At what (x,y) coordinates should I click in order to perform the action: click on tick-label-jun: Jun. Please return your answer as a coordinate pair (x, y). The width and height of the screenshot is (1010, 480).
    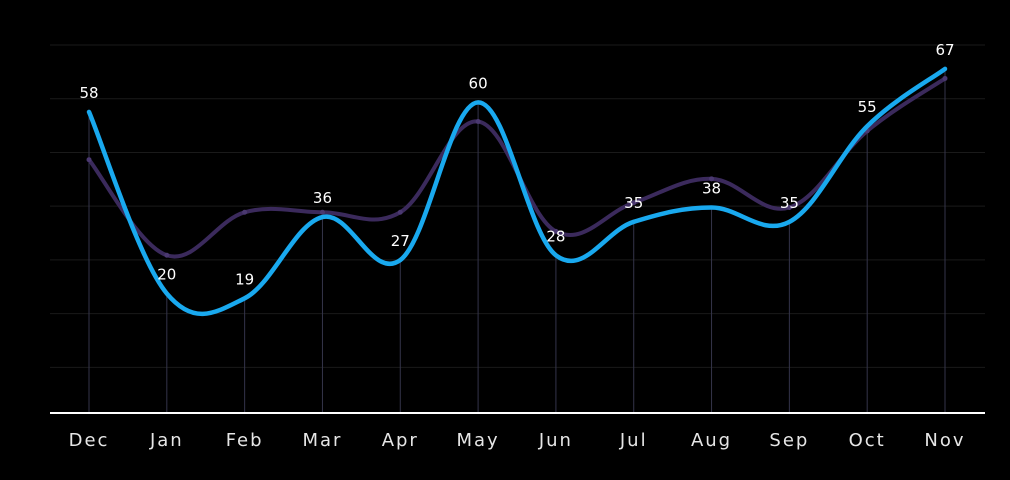
    Looking at the image, I should click on (555, 440).